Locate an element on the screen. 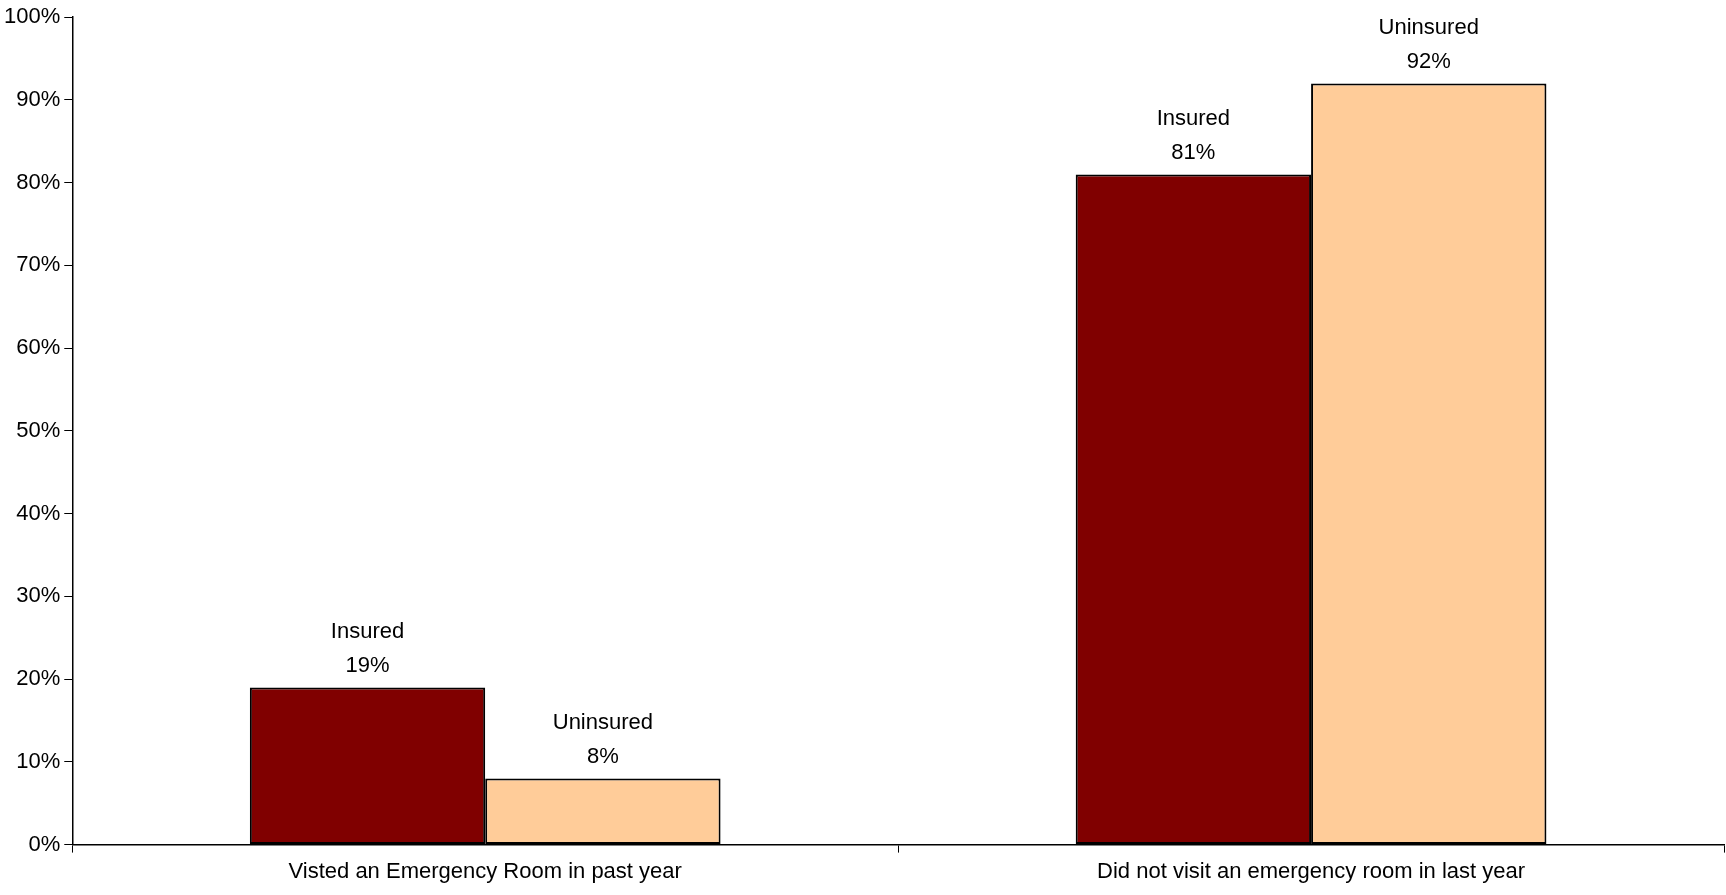 The height and width of the screenshot is (895, 1726). y-tick-label: 100% is located at coordinates (32, 16).